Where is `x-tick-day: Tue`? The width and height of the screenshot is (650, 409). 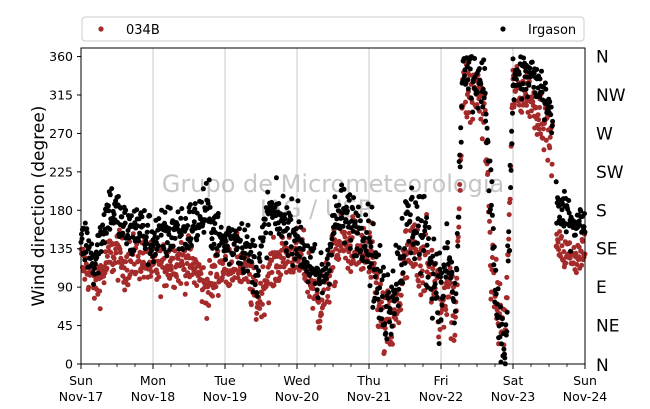
x-tick-day: Tue is located at coordinates (224, 380).